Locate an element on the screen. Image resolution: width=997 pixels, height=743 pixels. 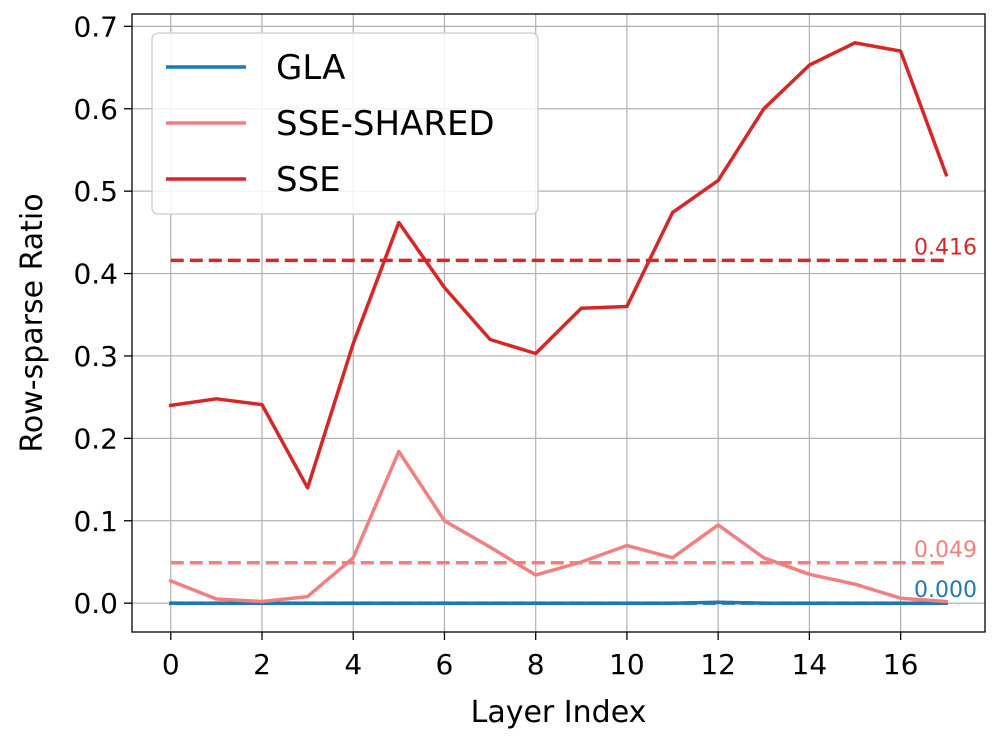
y-tick-label: 0.6 is located at coordinates (95, 109).